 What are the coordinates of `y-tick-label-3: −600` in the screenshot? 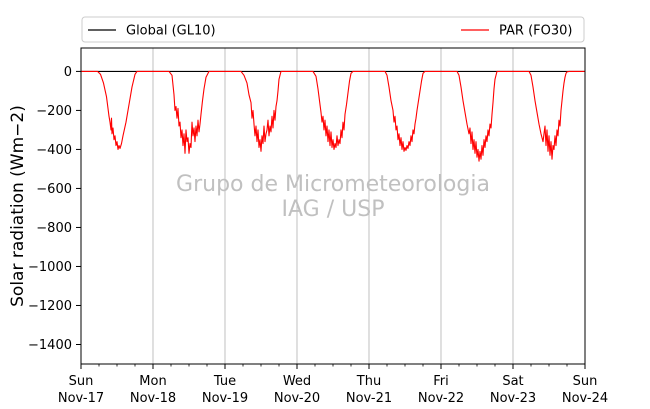 It's located at (54, 189).